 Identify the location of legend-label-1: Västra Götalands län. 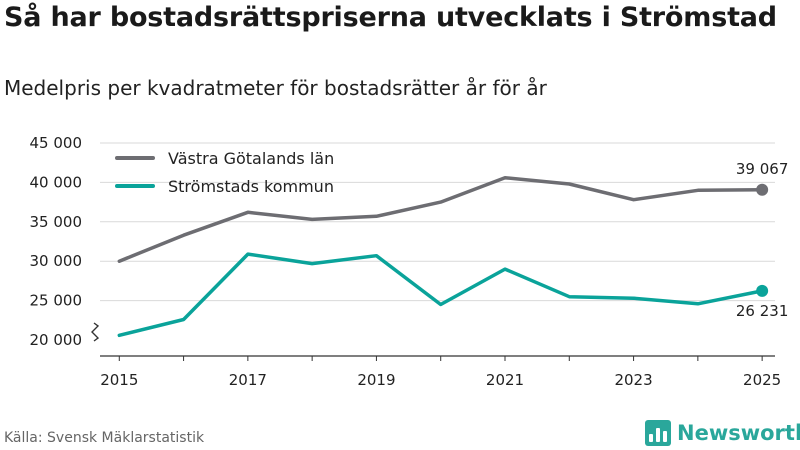
(251, 158).